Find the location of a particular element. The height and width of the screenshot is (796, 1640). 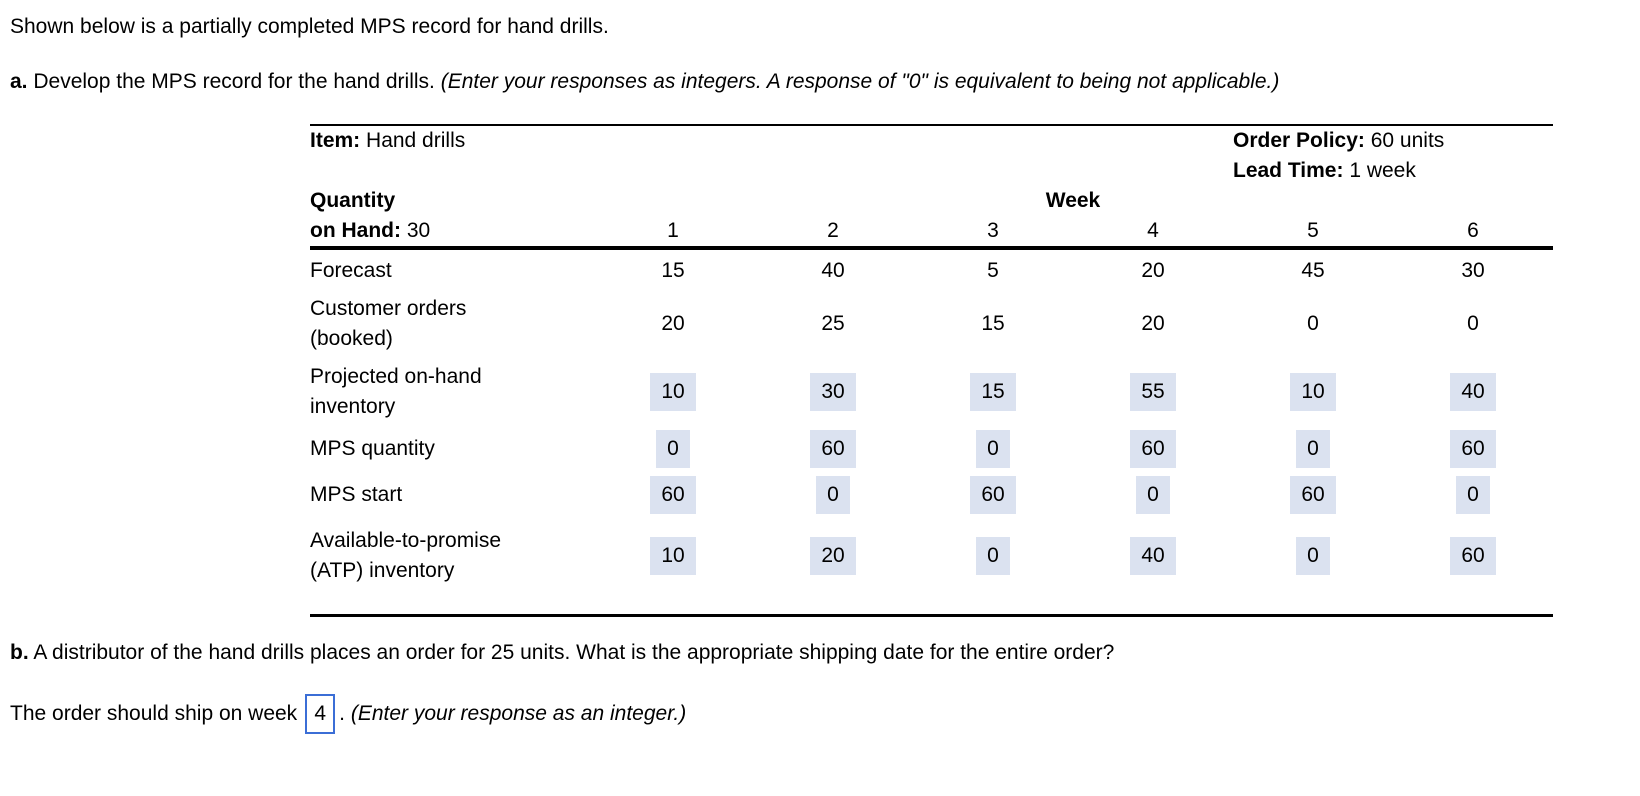

forecast-week-6: 30 is located at coordinates (1473, 269).